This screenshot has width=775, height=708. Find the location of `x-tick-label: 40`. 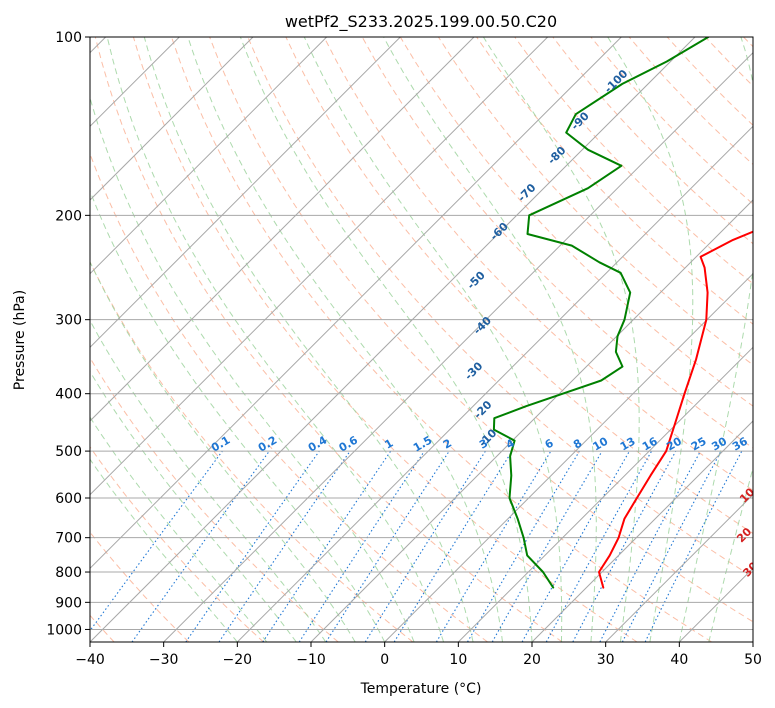

x-tick-label: 40 is located at coordinates (679, 660).